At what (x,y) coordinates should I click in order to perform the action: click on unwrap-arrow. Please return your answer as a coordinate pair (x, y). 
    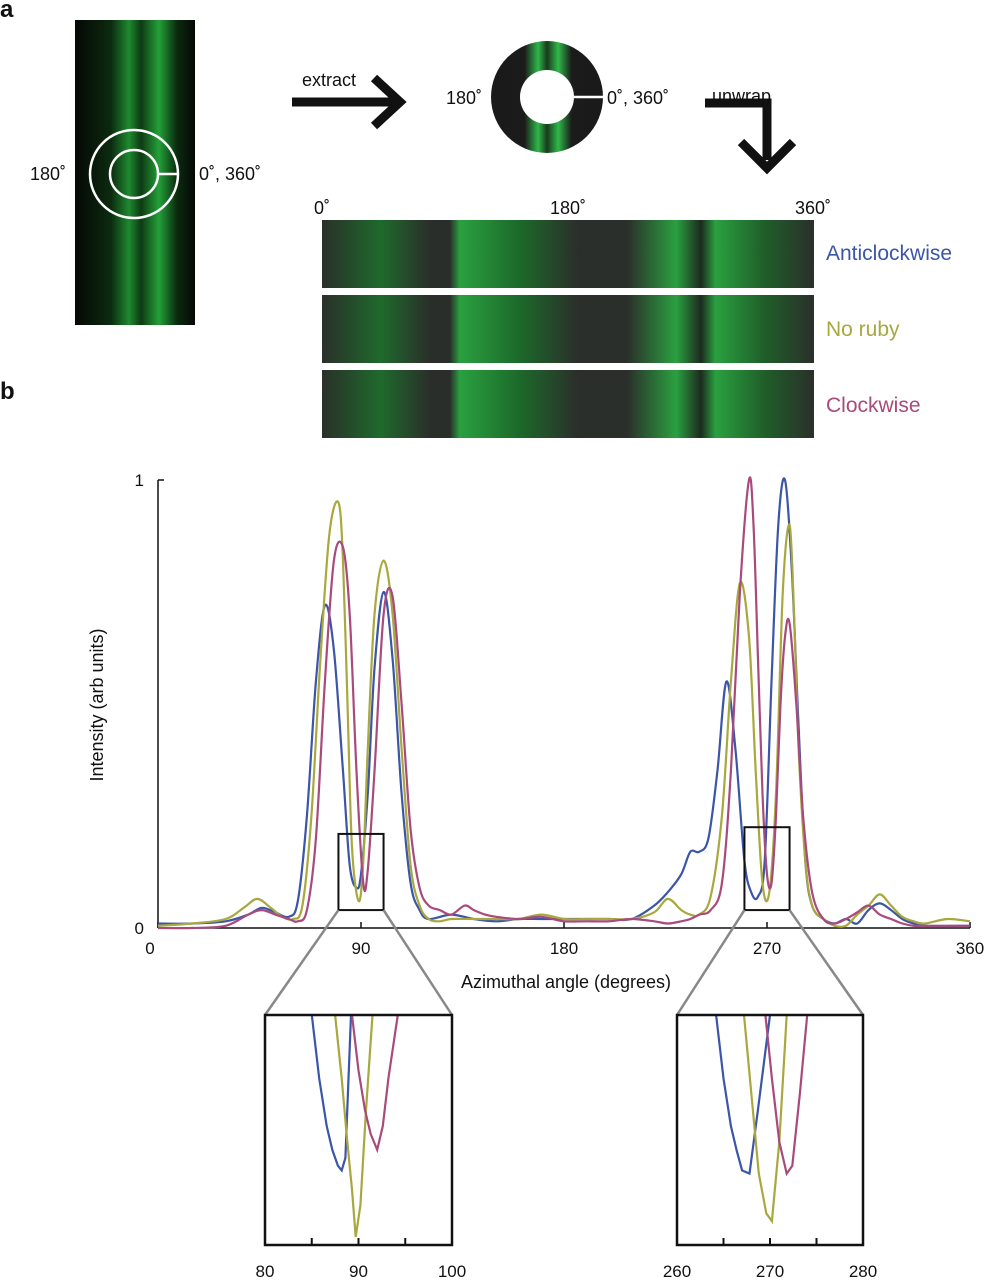
    Looking at the image, I should click on (751, 136).